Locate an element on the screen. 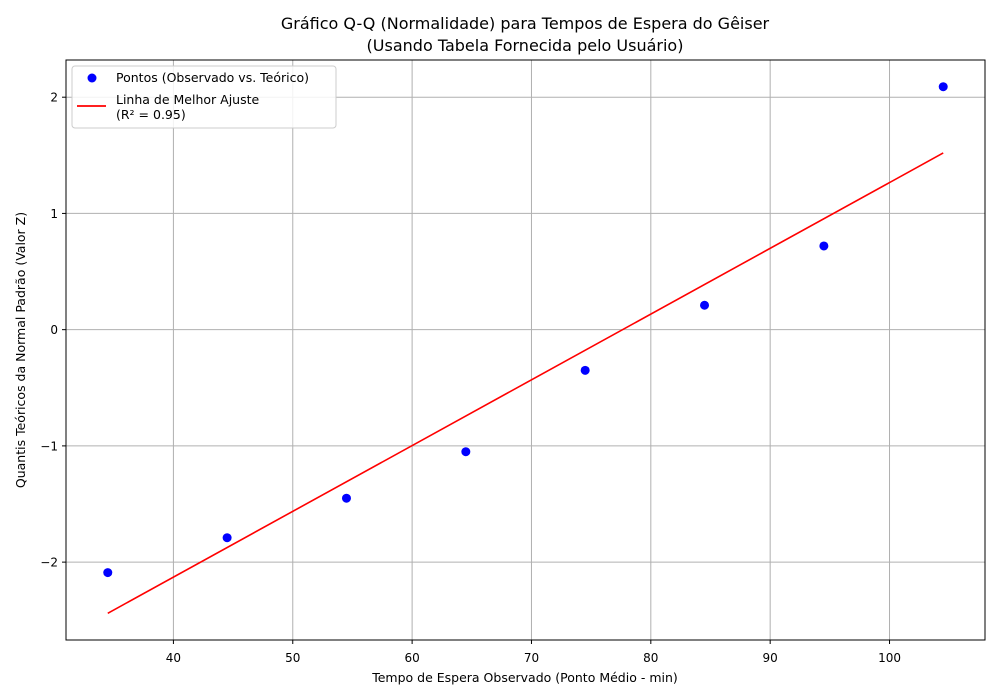 This screenshot has height=700, width=1000. x-tick-label: 70 is located at coordinates (531, 658).